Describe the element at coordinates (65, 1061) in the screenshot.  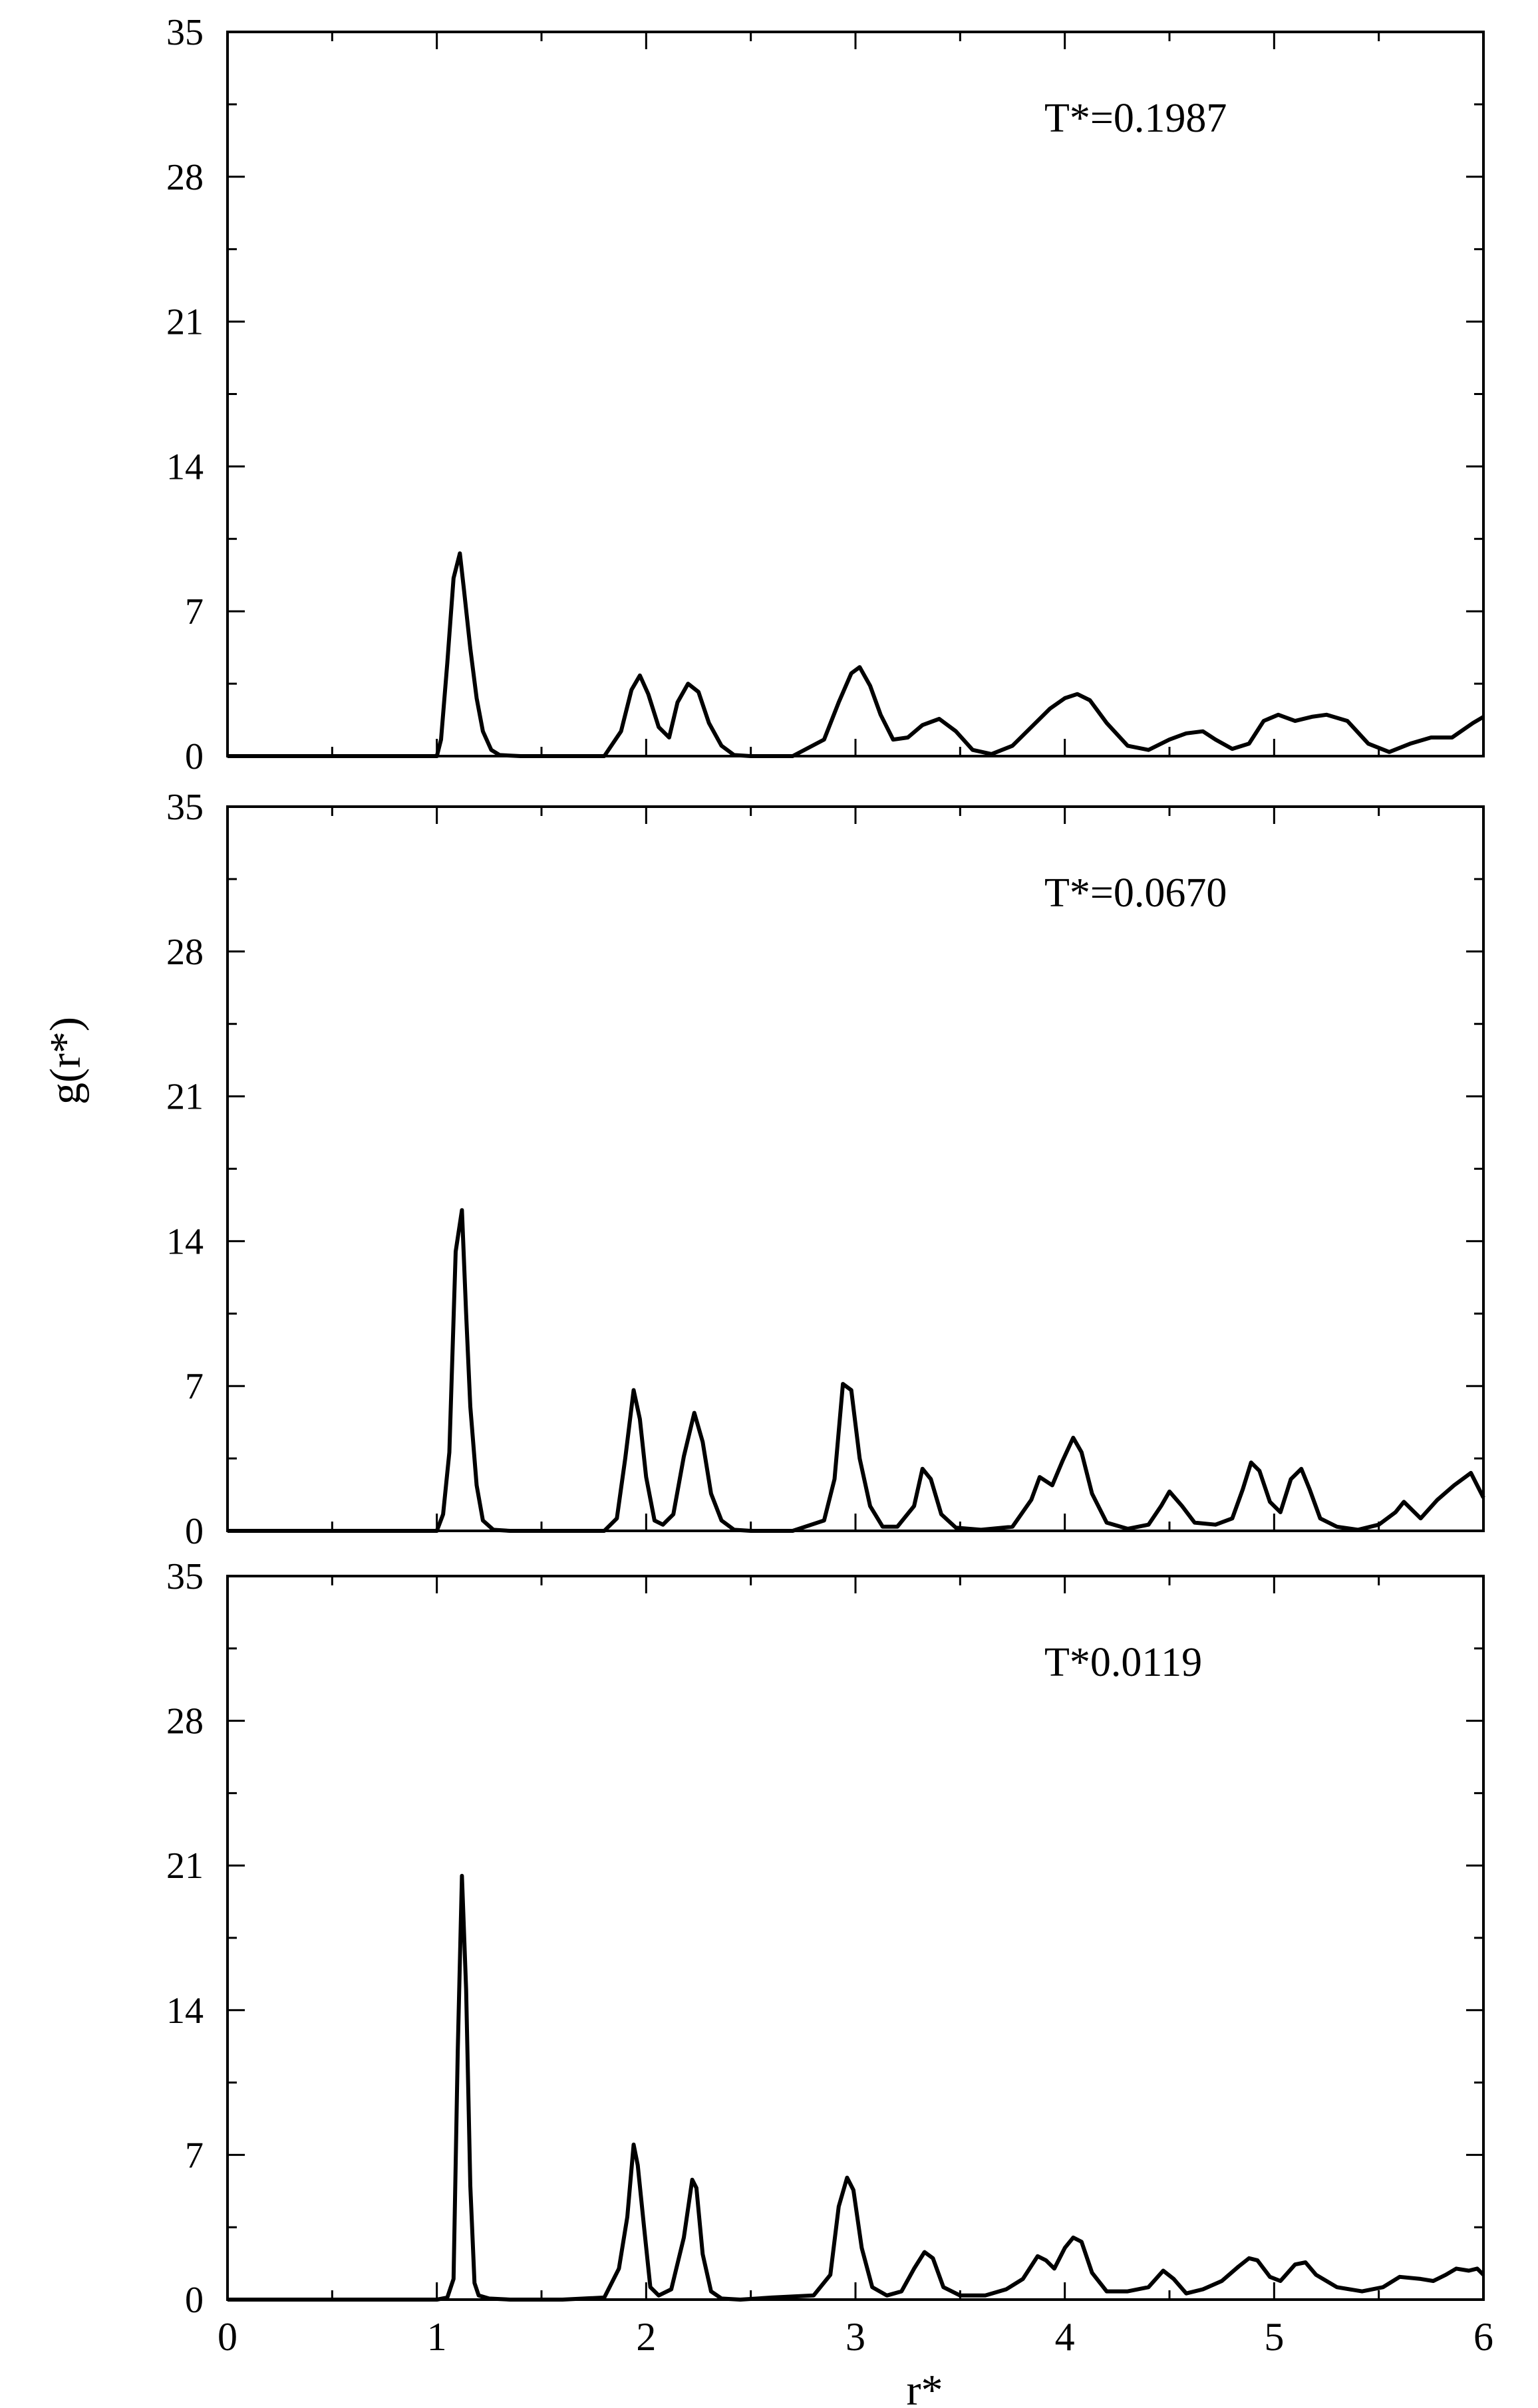
I see `y-axis-title: g(r*)` at that location.